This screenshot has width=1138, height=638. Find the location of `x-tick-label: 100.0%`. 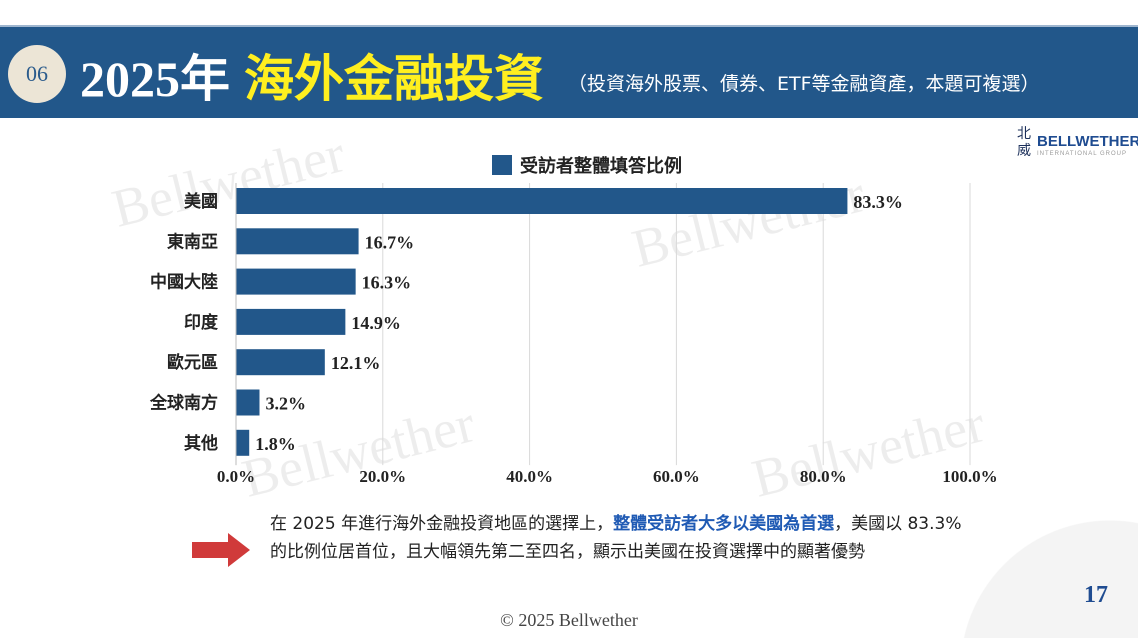

x-tick-label: 100.0% is located at coordinates (969, 476).